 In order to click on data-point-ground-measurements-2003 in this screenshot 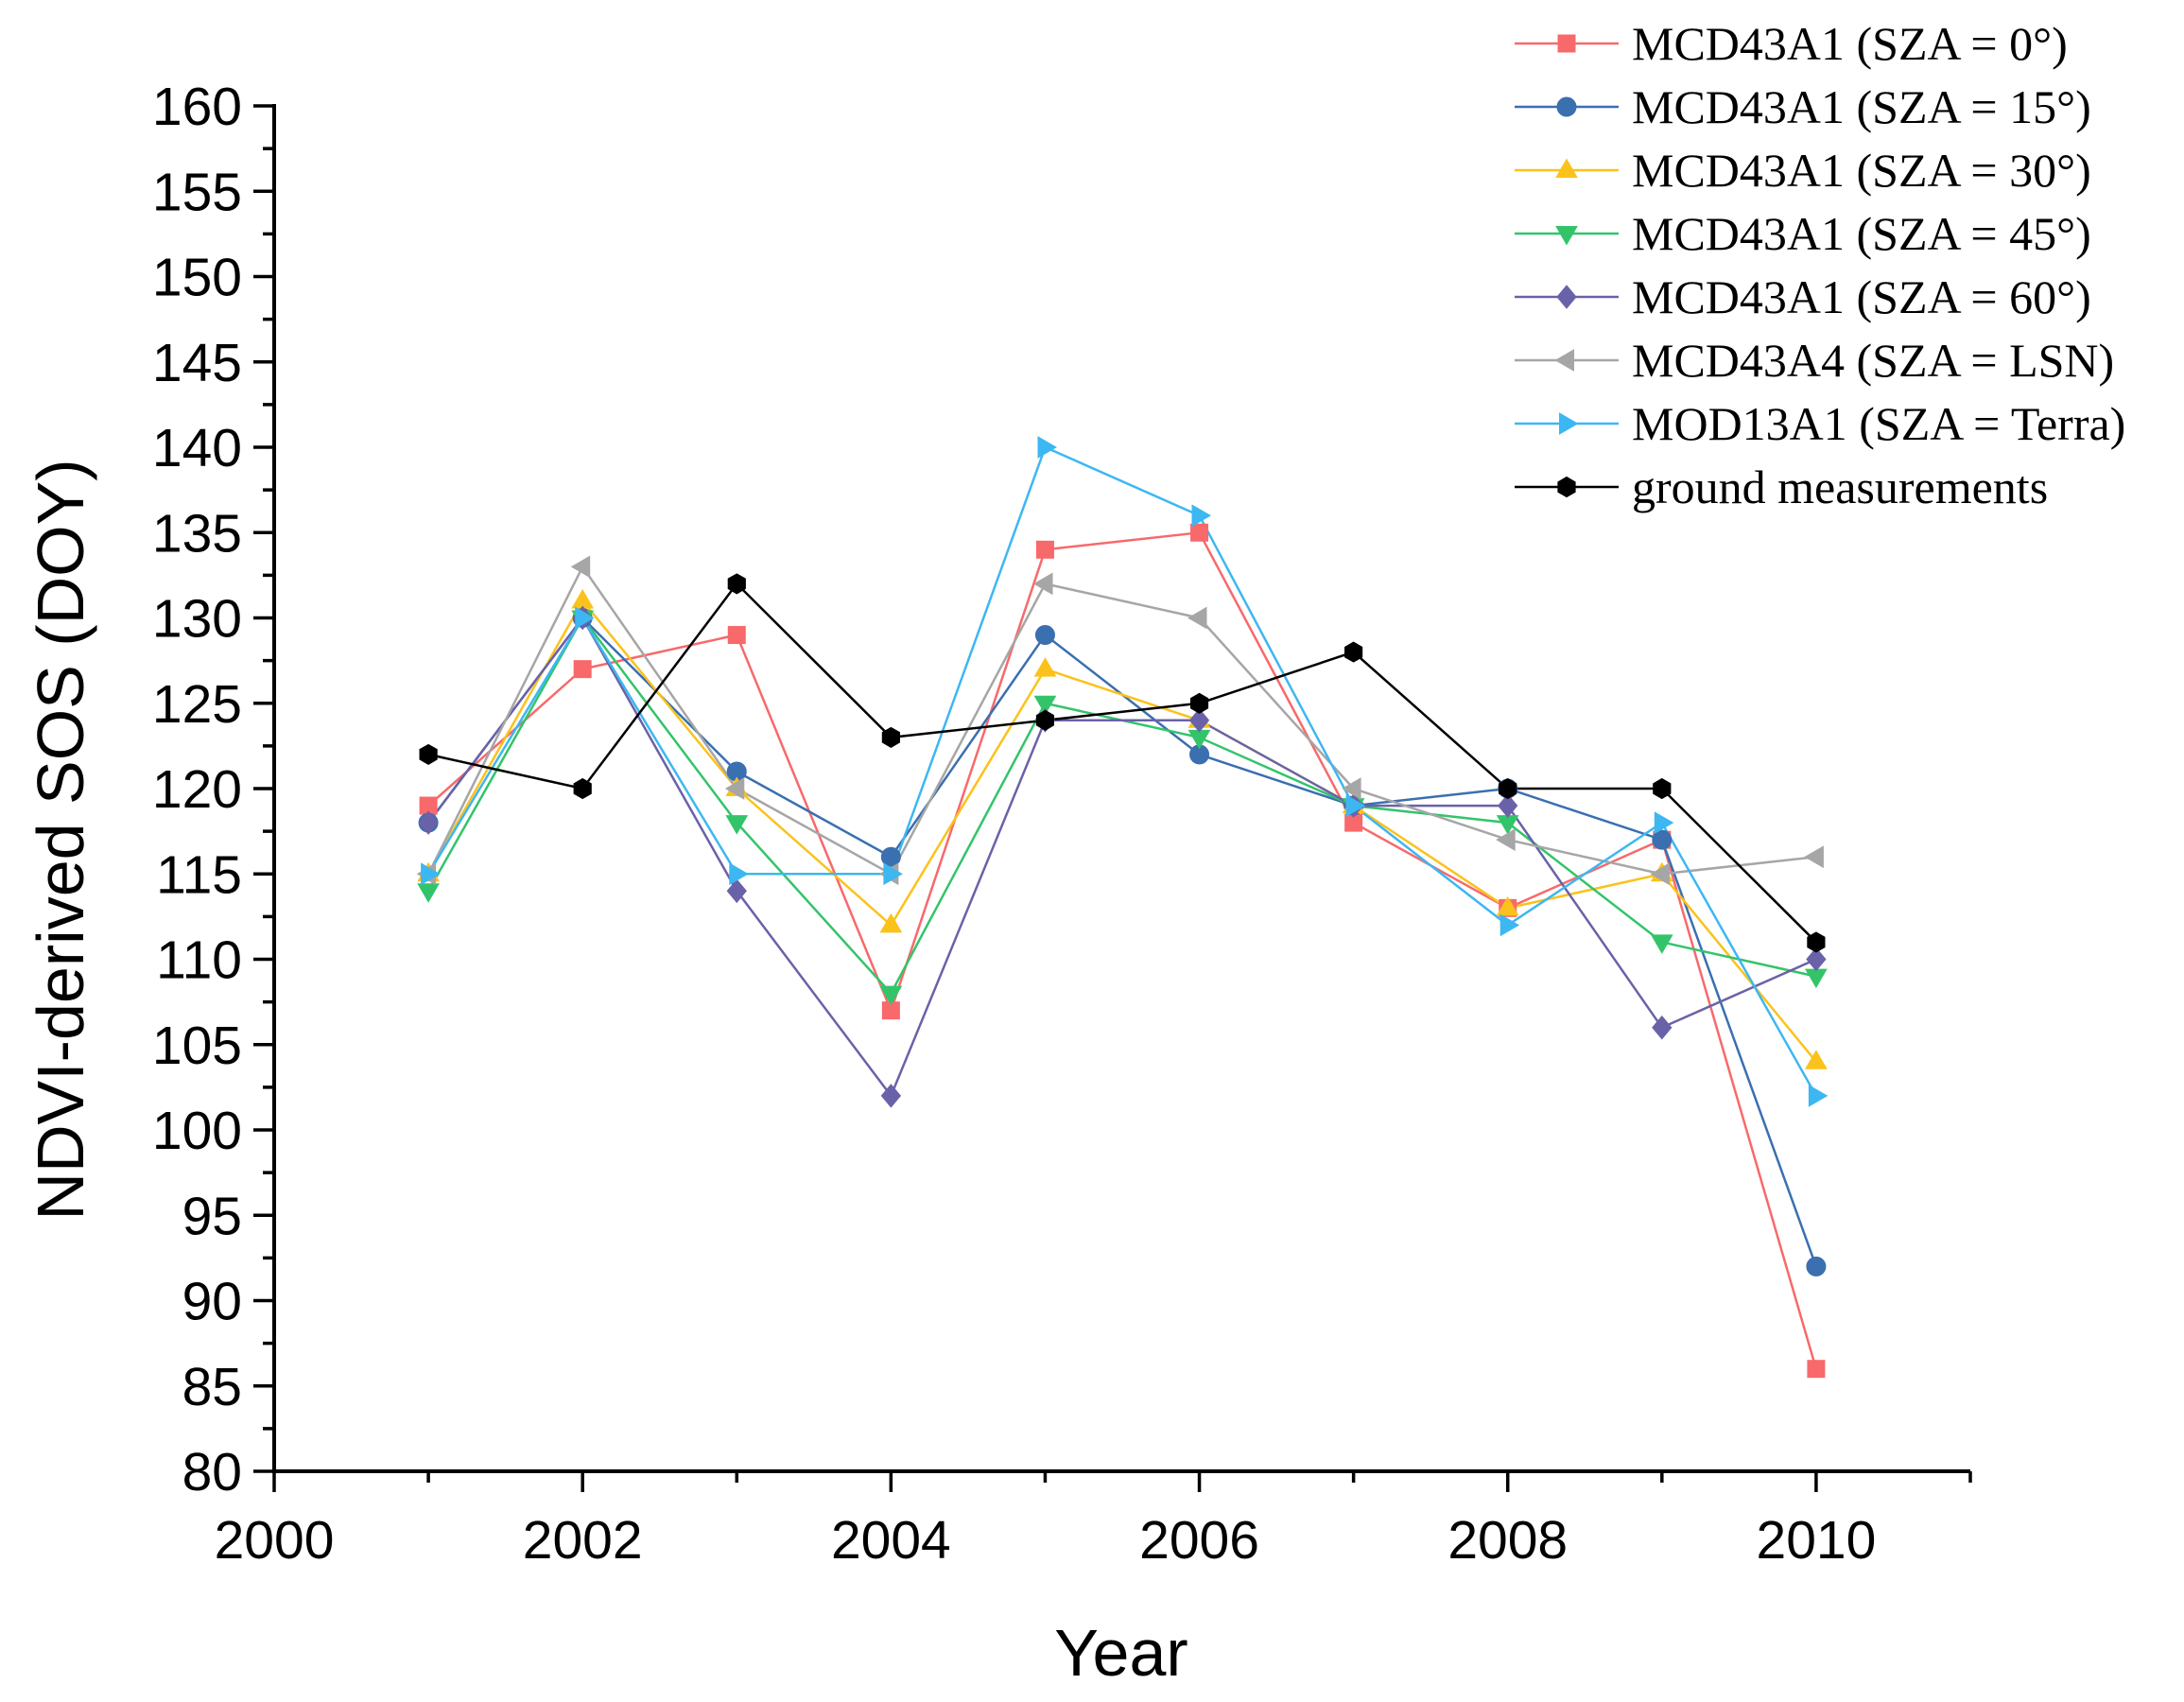, I will do `click(736, 584)`.